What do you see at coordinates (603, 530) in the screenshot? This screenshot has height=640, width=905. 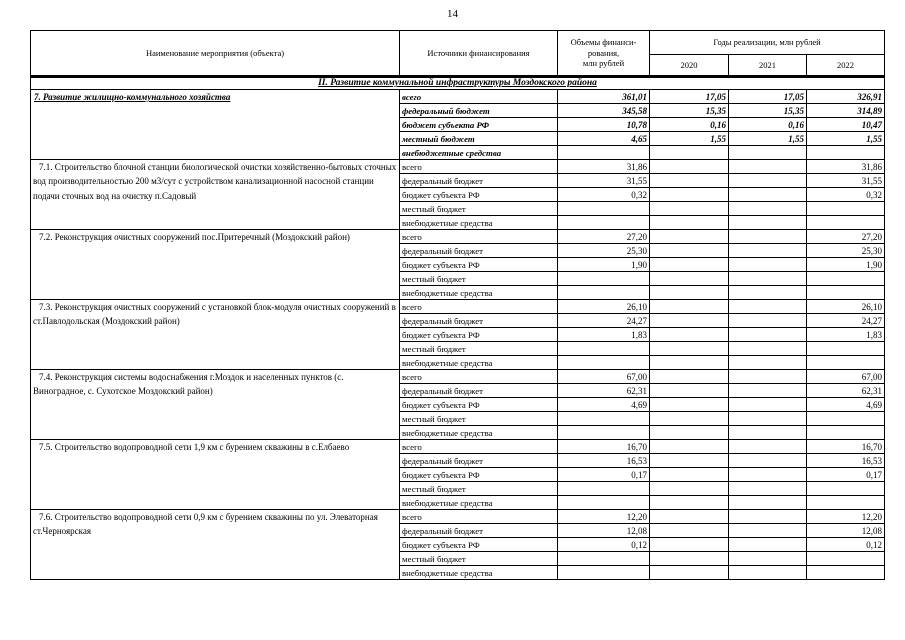 I see `volume-value-cell: 12,08` at bounding box center [603, 530].